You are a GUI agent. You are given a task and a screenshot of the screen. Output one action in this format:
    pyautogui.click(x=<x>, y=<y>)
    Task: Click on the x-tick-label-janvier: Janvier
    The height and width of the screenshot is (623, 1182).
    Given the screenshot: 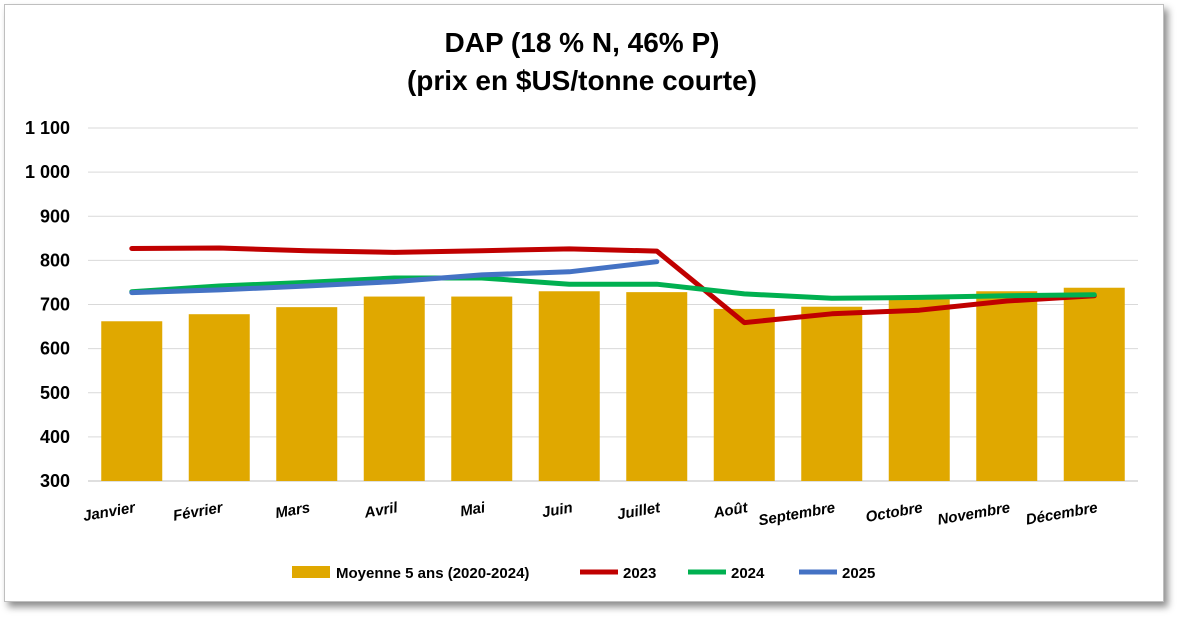 What is the action you would take?
    pyautogui.click(x=110, y=512)
    